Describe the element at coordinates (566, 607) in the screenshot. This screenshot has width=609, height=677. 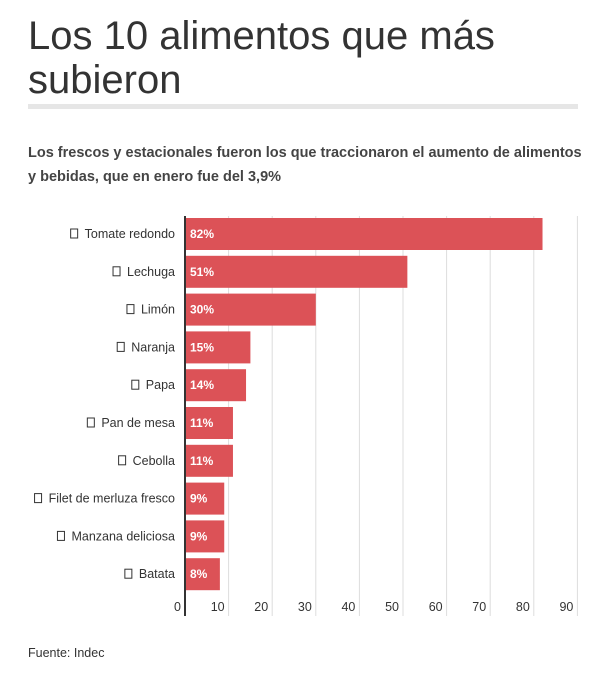
I see `x-tick-label: 90` at that location.